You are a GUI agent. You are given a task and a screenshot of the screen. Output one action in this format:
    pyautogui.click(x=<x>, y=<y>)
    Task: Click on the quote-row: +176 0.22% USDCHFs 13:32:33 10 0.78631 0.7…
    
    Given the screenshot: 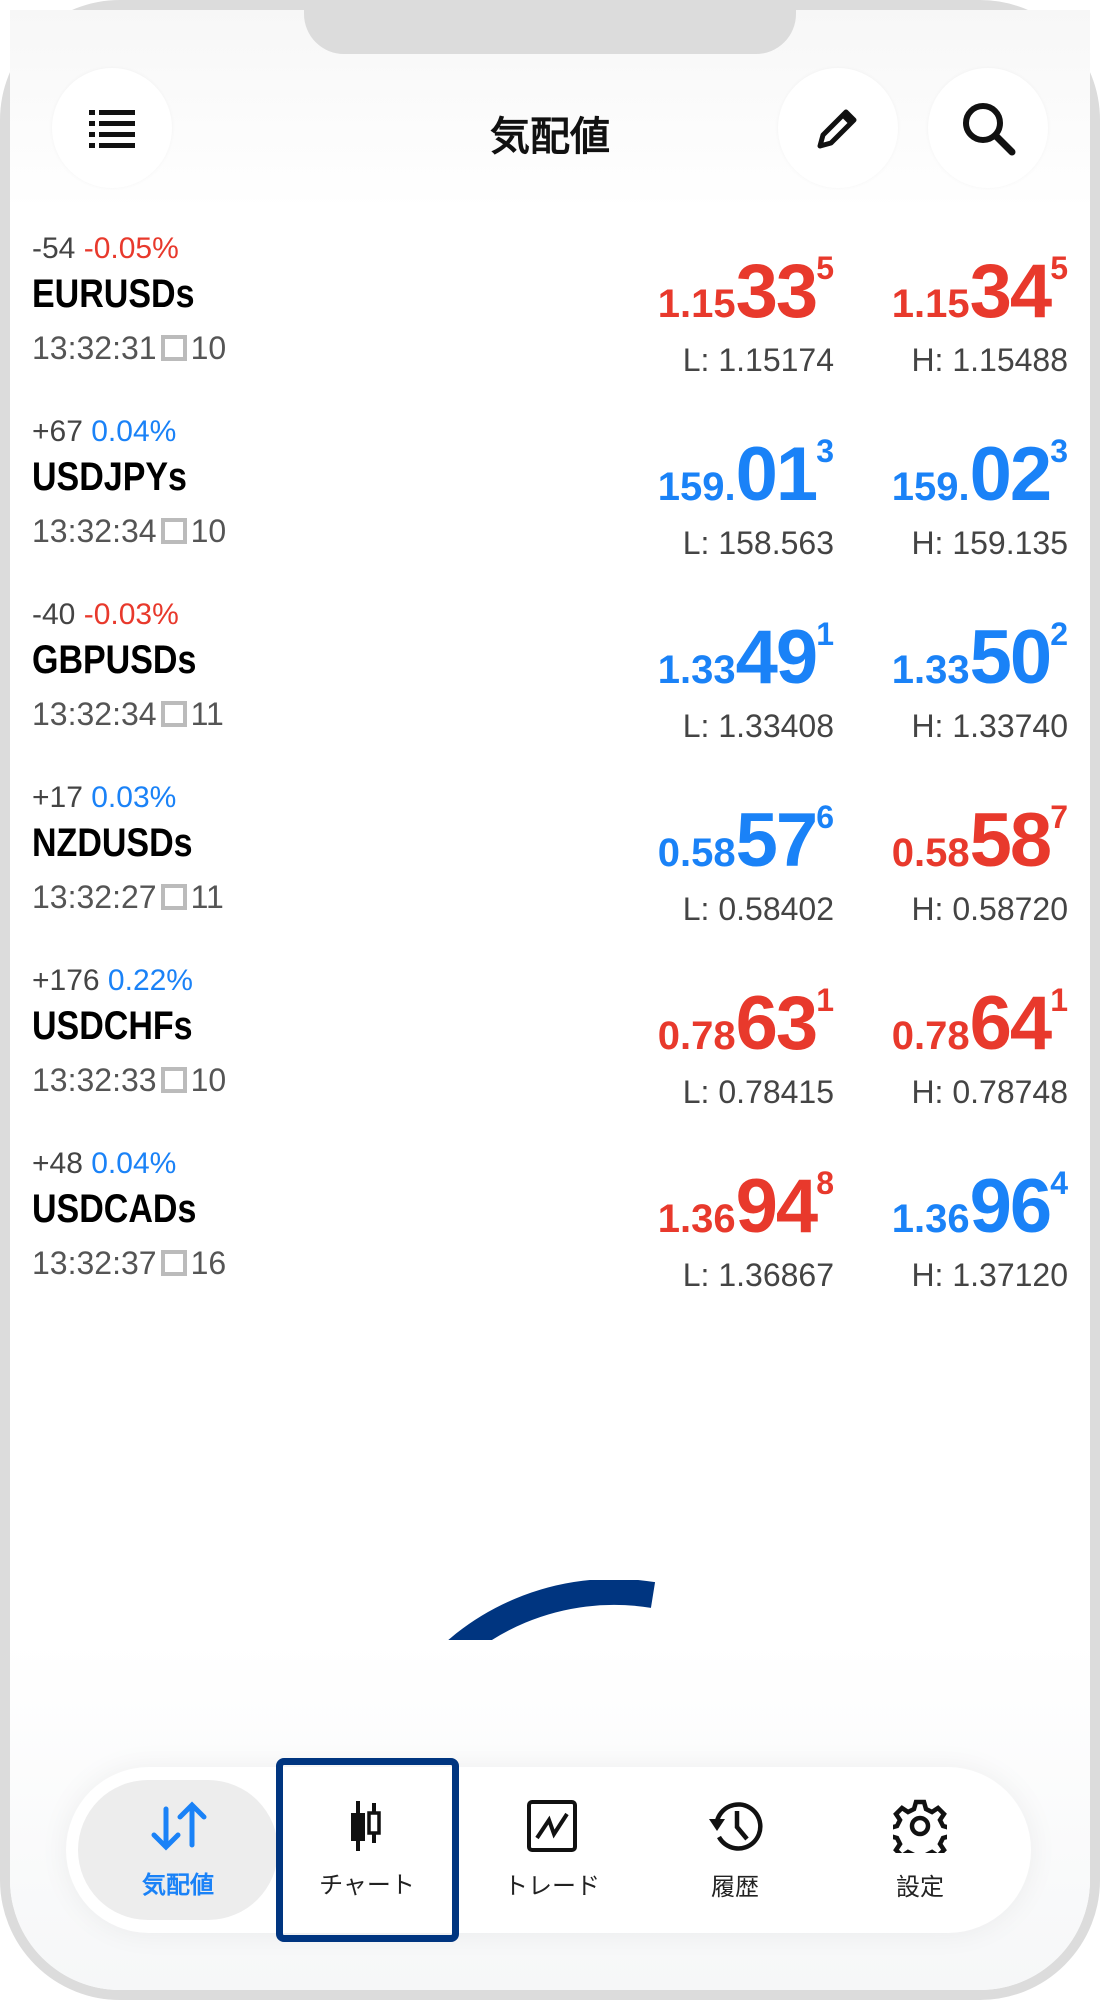 What is the action you would take?
    pyautogui.click(x=550, y=1045)
    